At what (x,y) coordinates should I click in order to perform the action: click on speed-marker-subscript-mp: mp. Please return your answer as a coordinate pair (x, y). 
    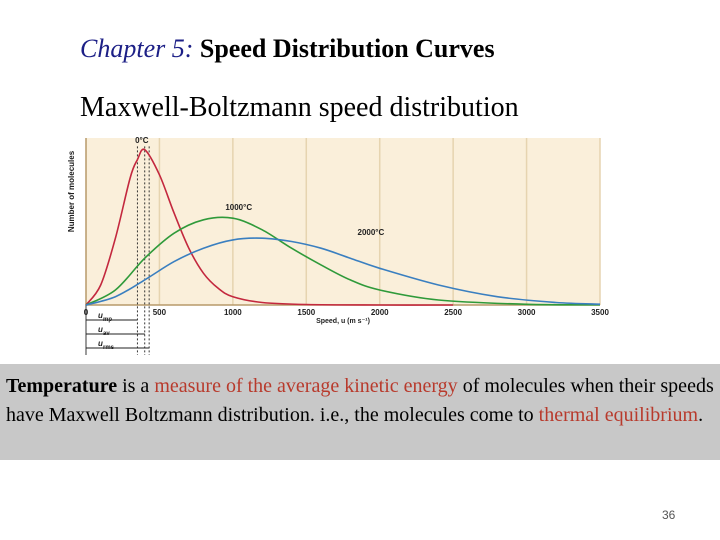
    Looking at the image, I should click on (107, 320).